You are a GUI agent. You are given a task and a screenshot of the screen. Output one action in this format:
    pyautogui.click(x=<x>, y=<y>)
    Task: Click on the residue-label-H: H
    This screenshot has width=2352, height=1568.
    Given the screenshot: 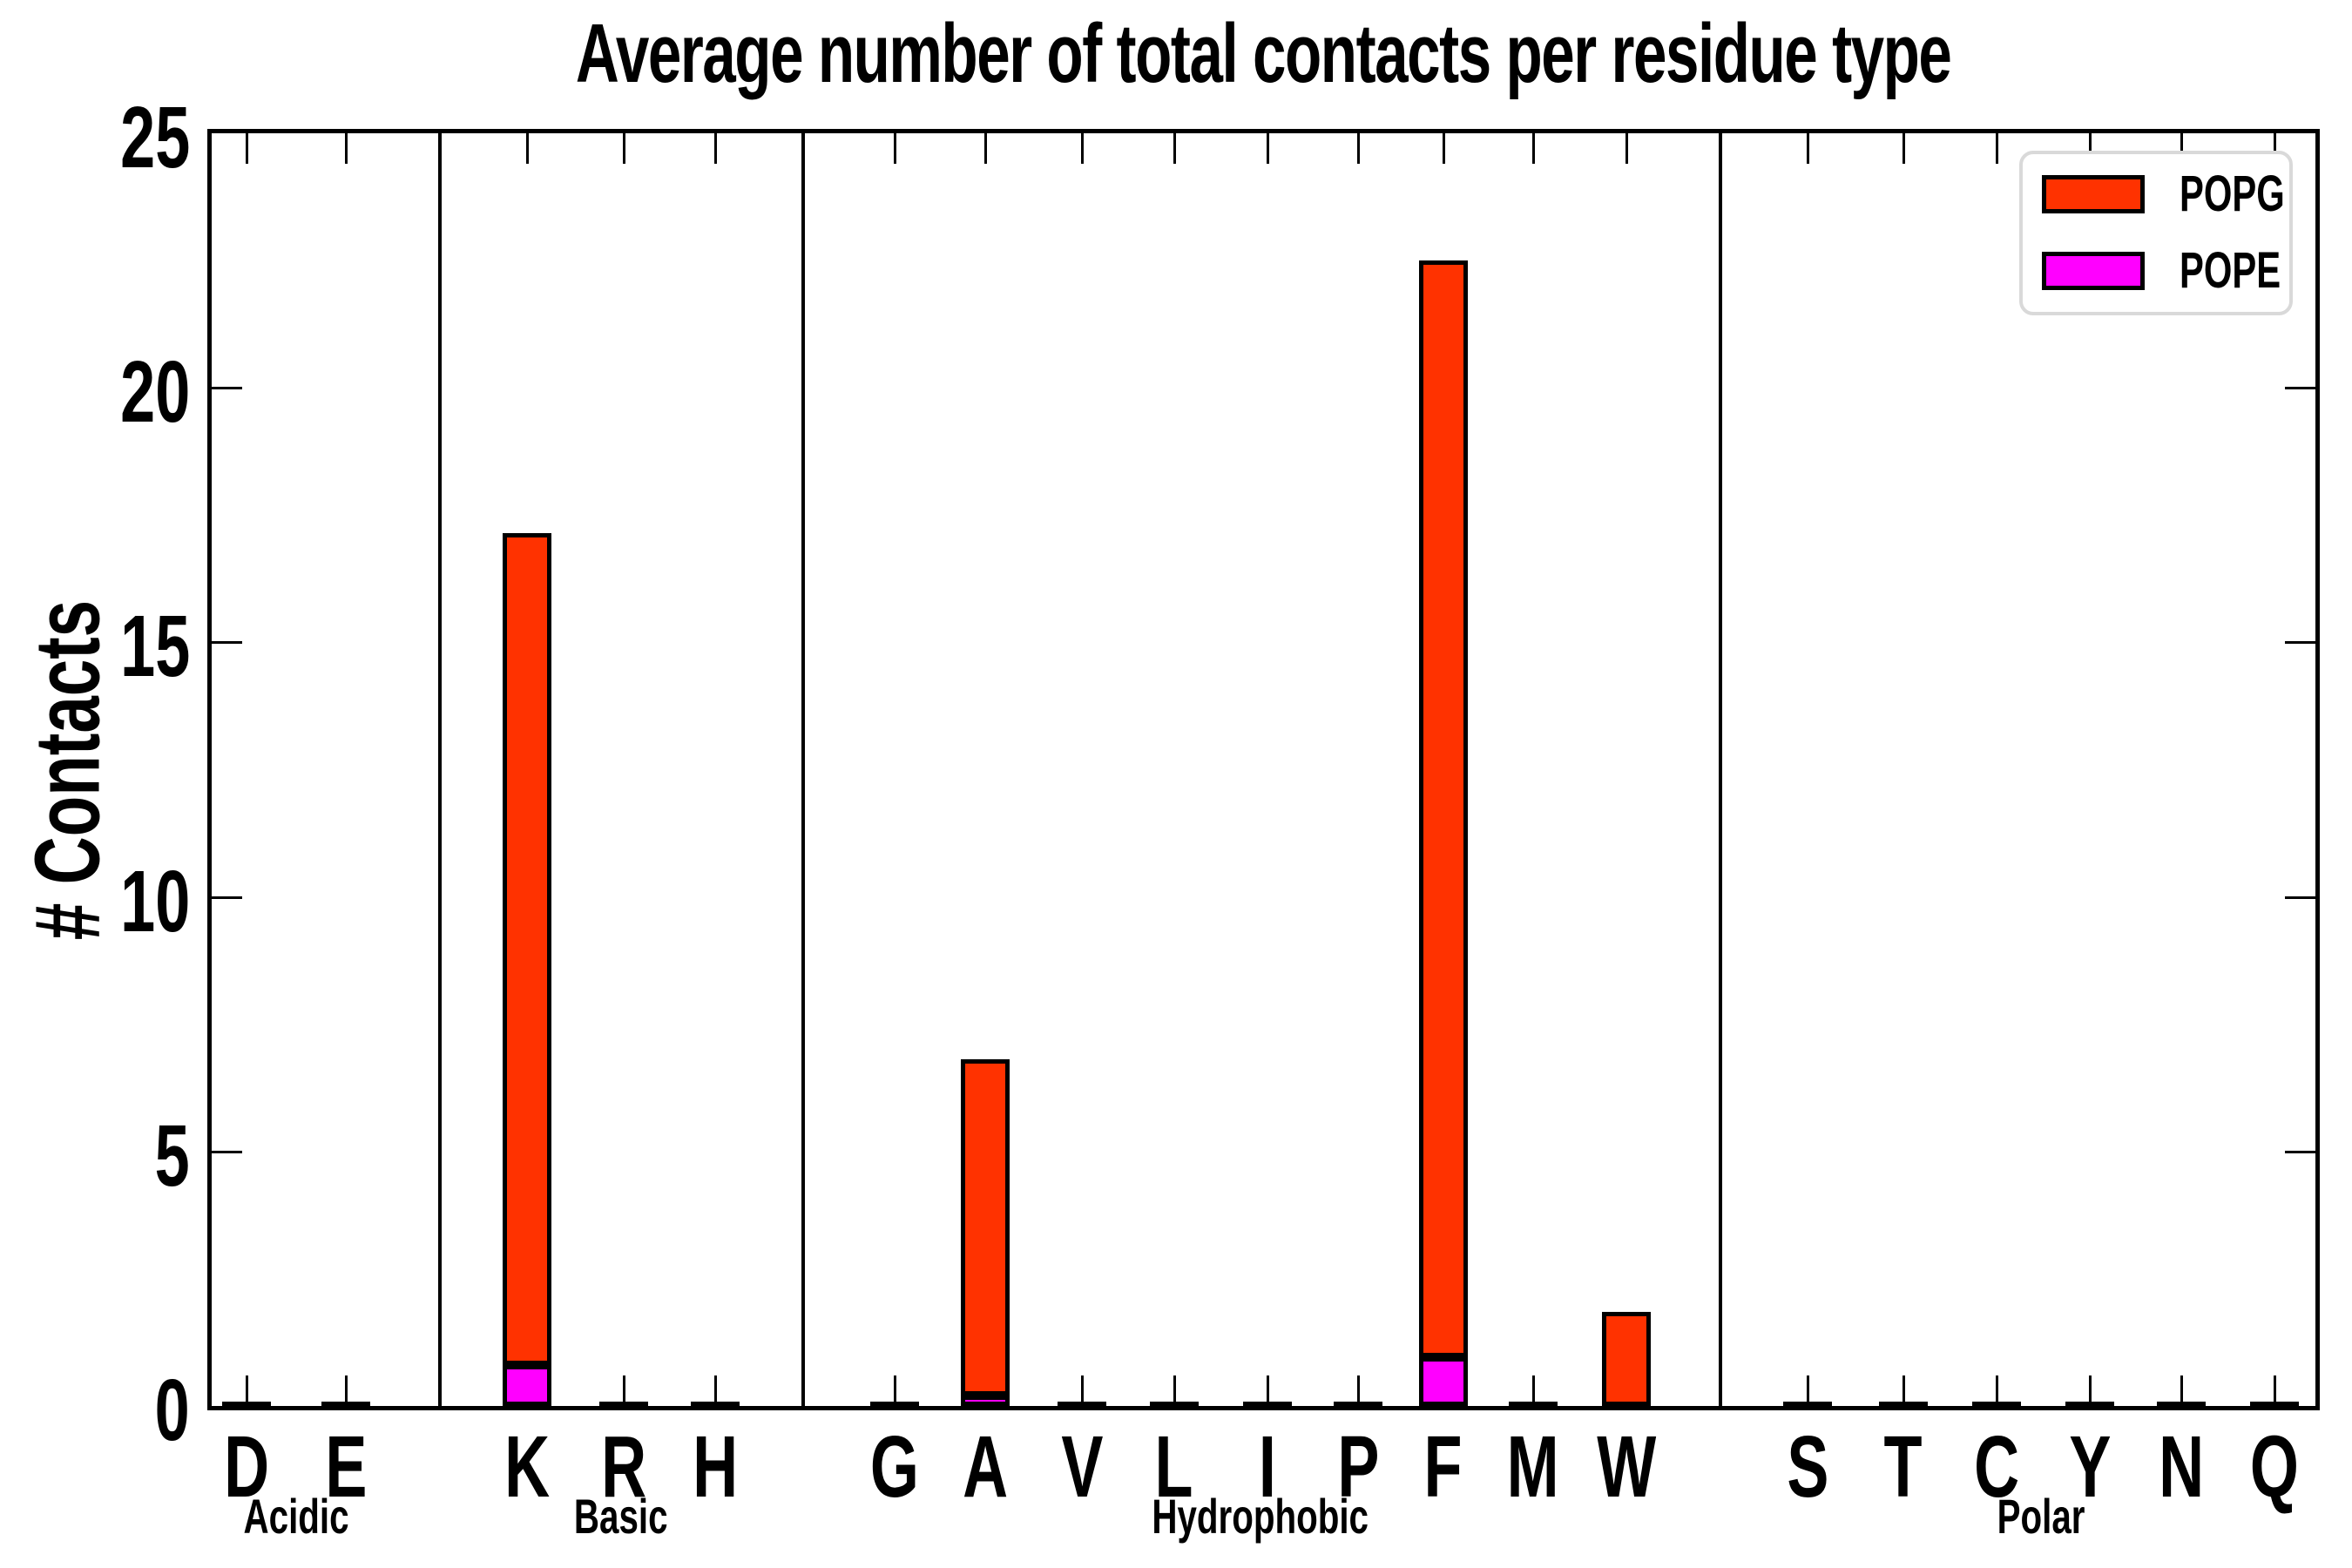 What is the action you would take?
    pyautogui.click(x=715, y=1467)
    